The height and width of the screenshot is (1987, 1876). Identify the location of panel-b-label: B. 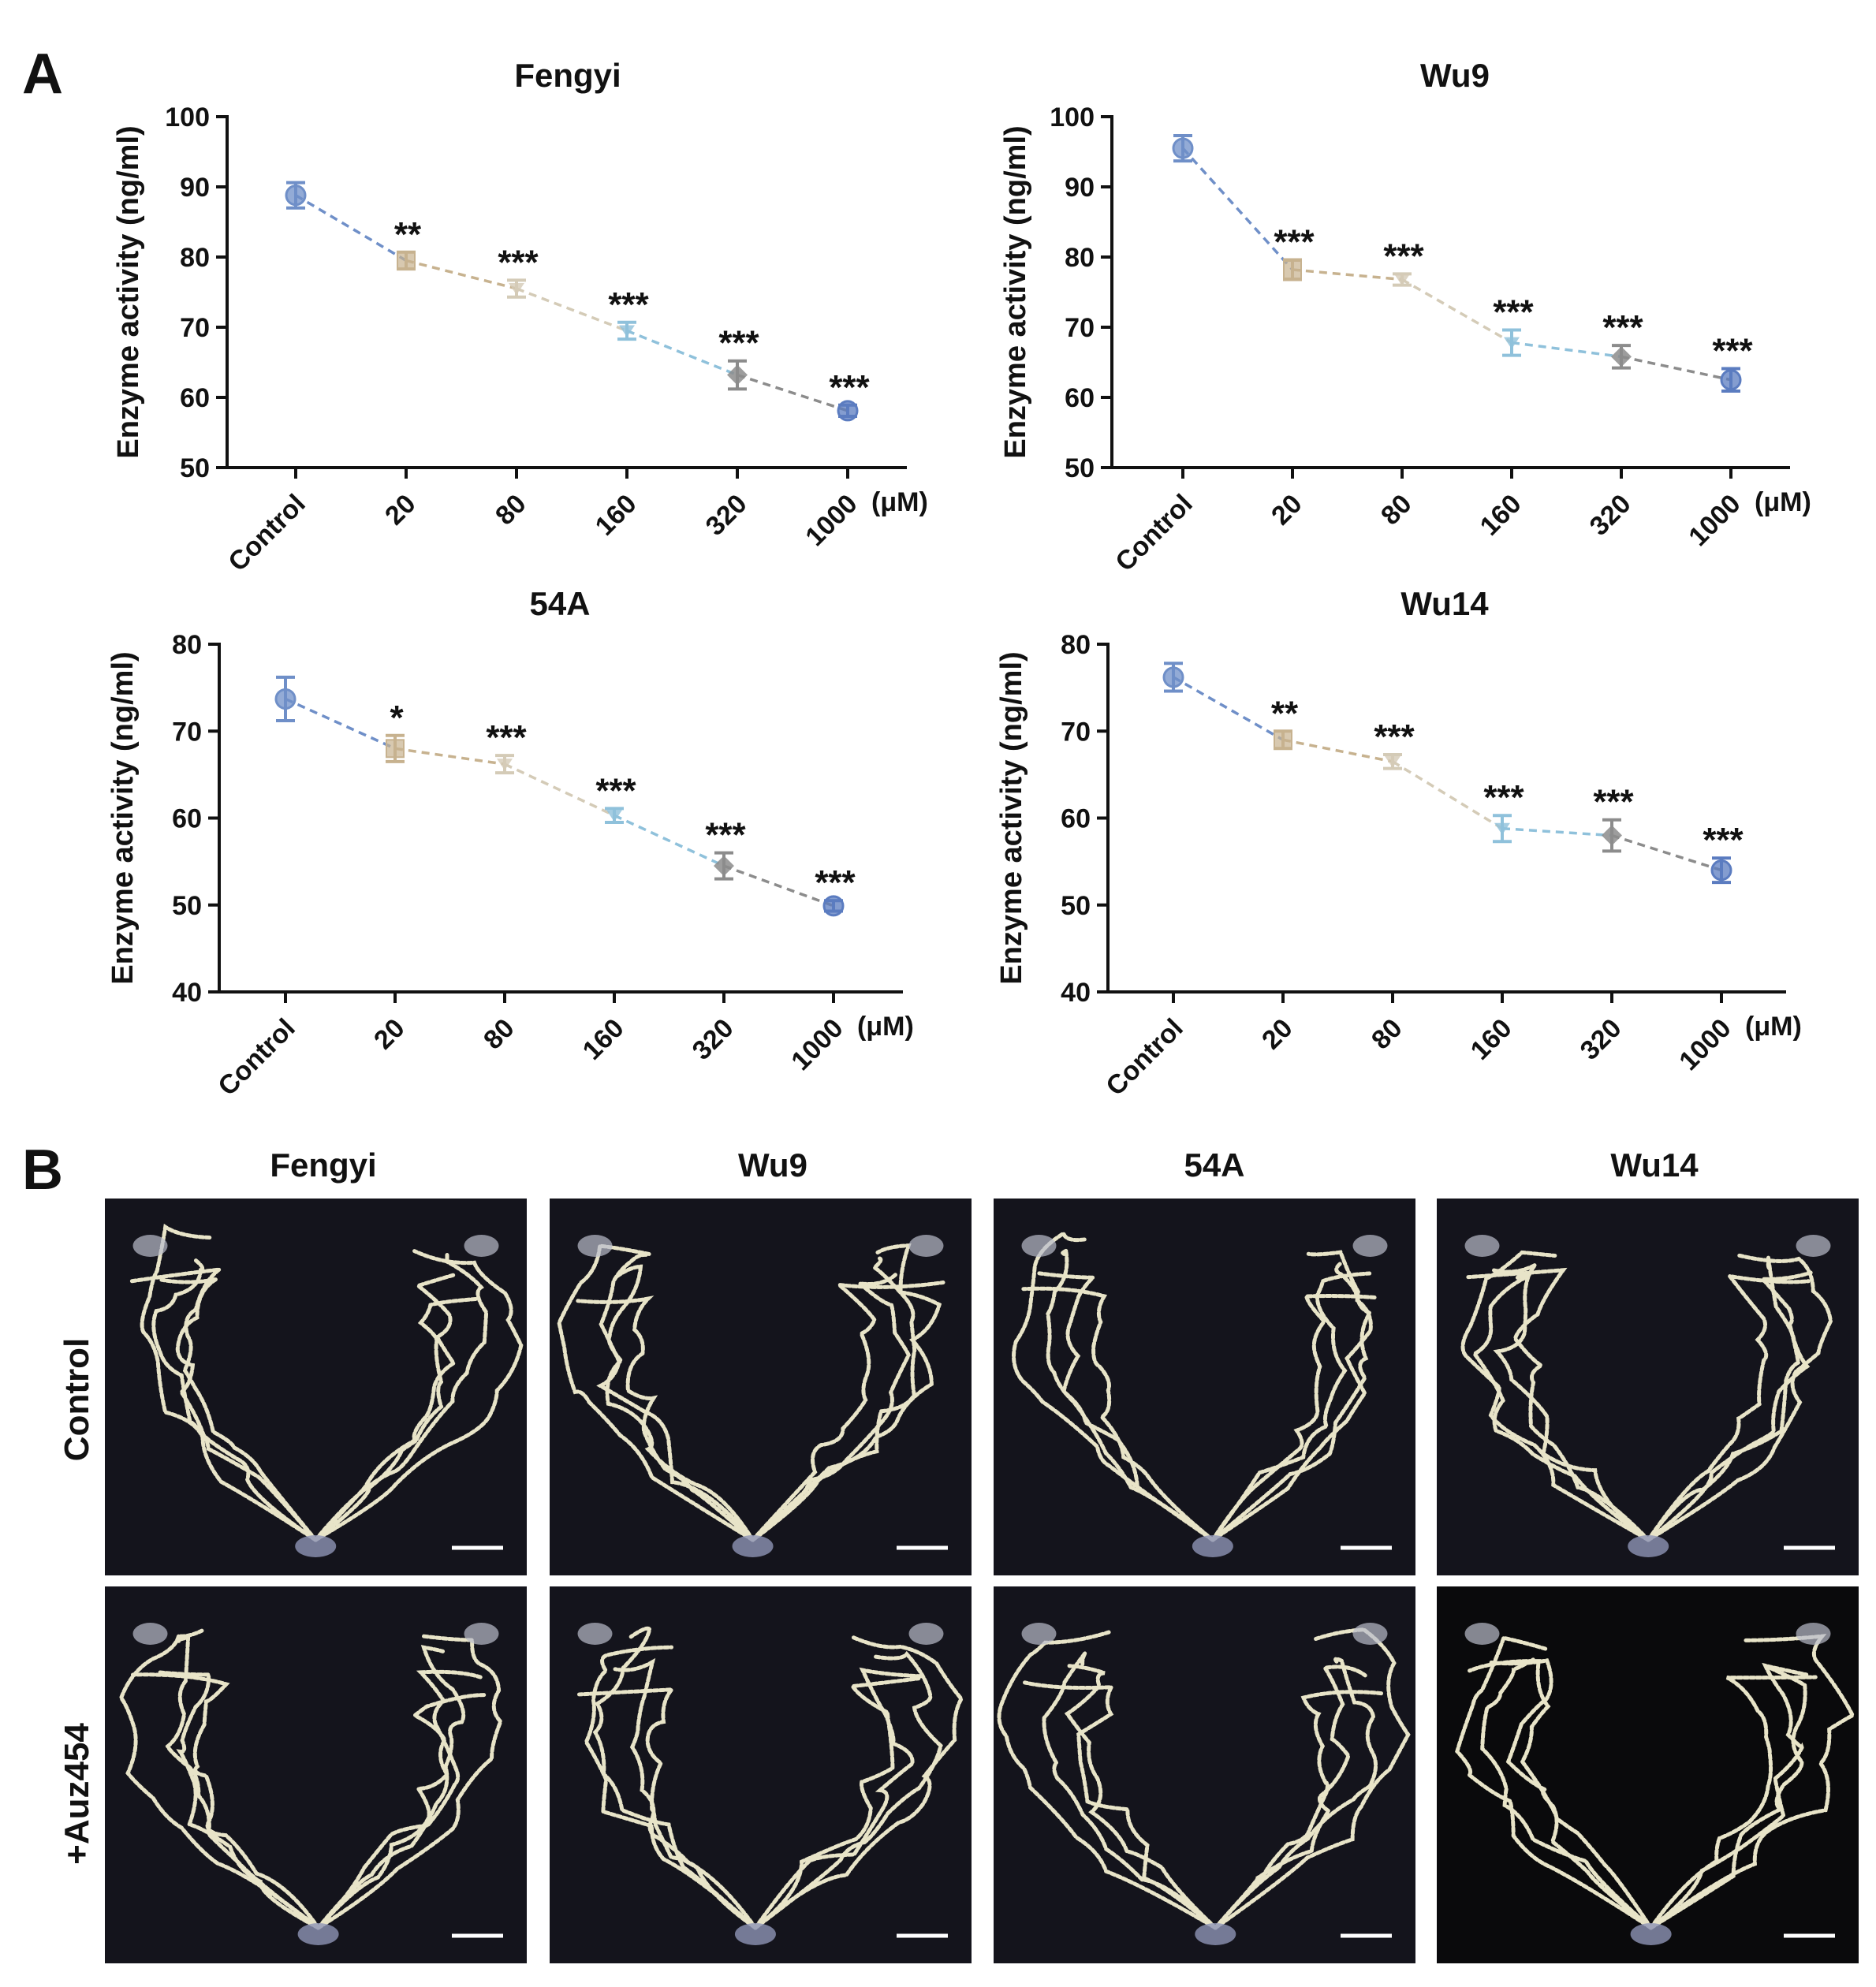
(42, 1170).